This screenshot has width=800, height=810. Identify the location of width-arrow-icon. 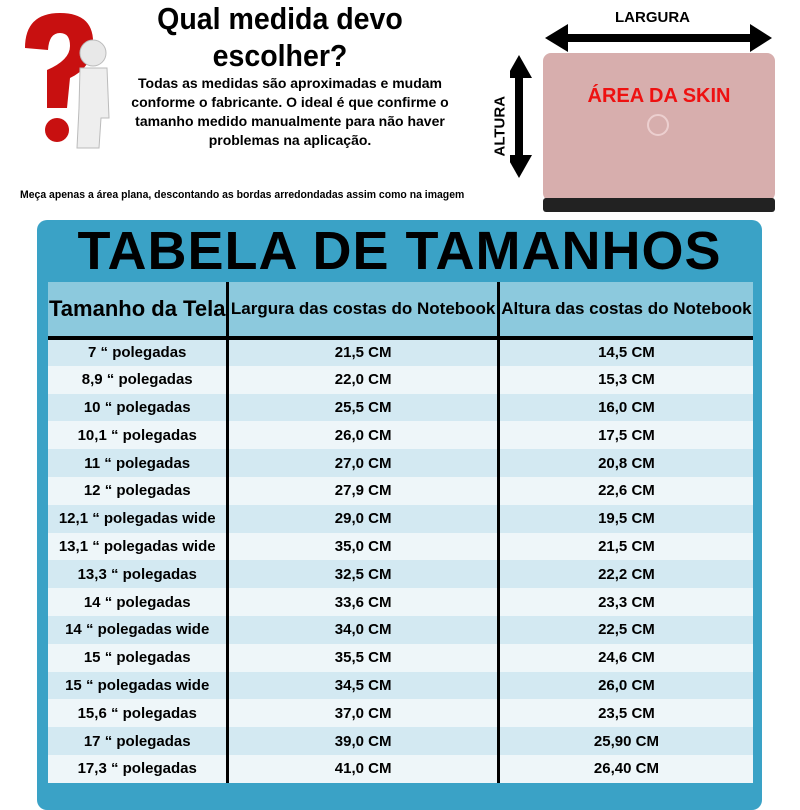
(658, 38).